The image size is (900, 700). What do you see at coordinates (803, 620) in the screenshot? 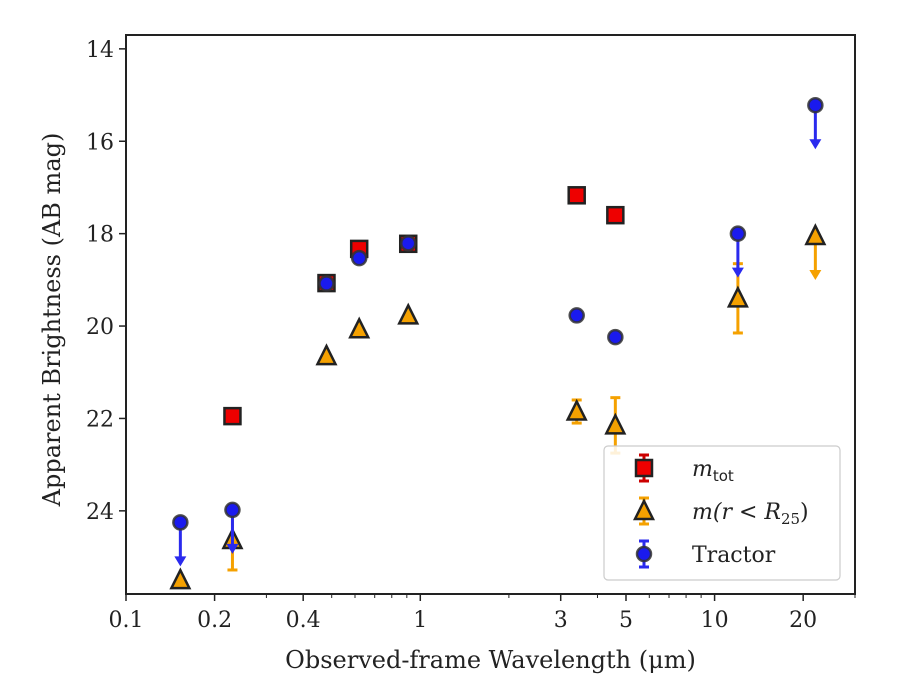
I see `x-tick-label: 20` at bounding box center [803, 620].